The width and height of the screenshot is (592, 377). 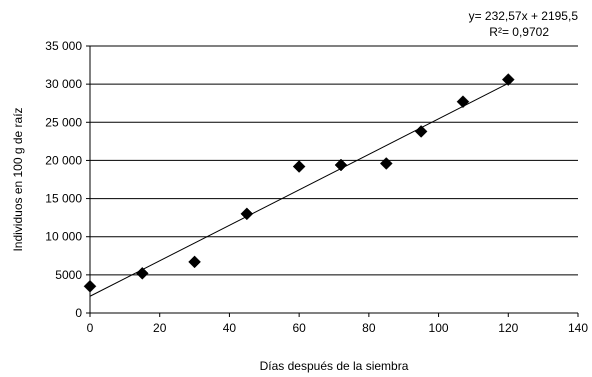 What do you see at coordinates (524, 16) in the screenshot?
I see `trendline-equation: y= 232,57x + 2195,5` at bounding box center [524, 16].